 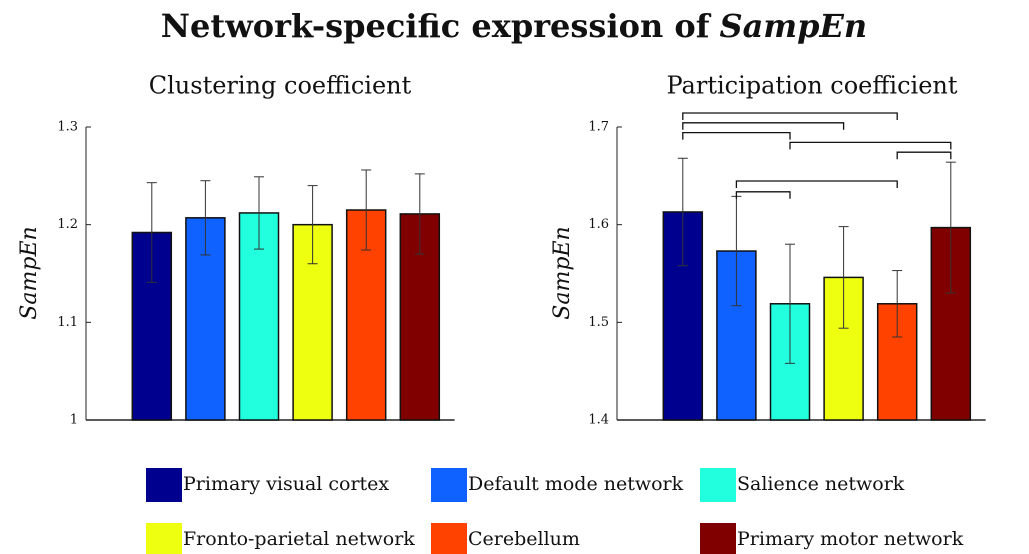 What do you see at coordinates (74, 420) in the screenshot?
I see `y-tick-label: 1` at bounding box center [74, 420].